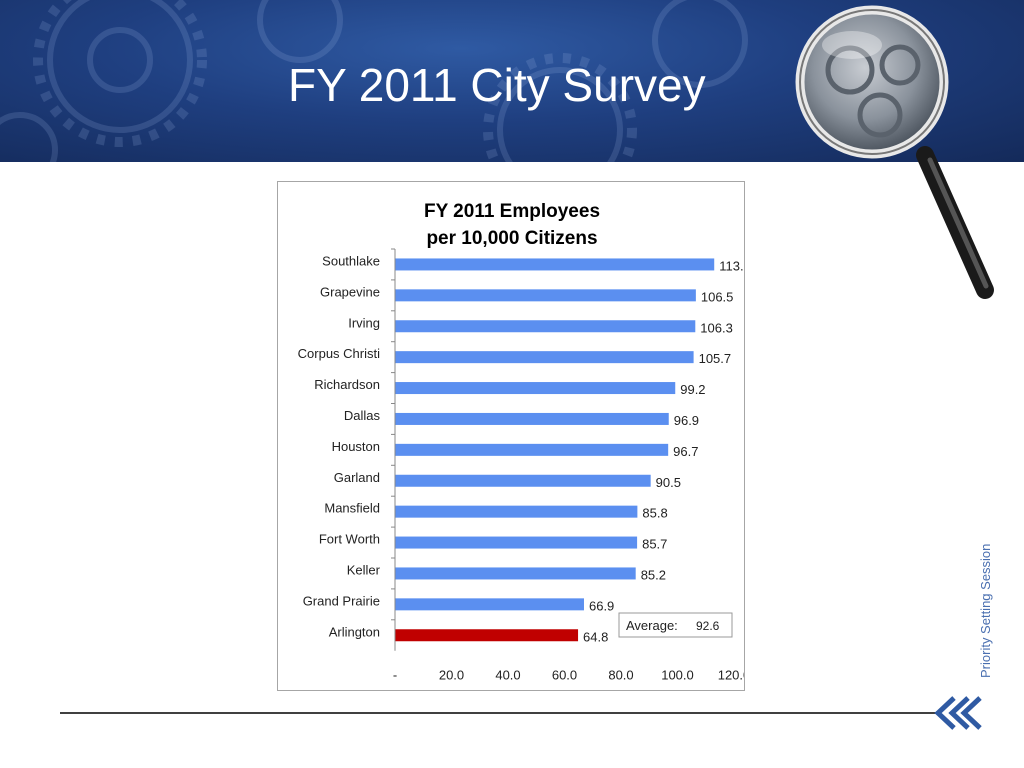  What do you see at coordinates (351, 260) in the screenshot?
I see `category-label: Southlake` at bounding box center [351, 260].